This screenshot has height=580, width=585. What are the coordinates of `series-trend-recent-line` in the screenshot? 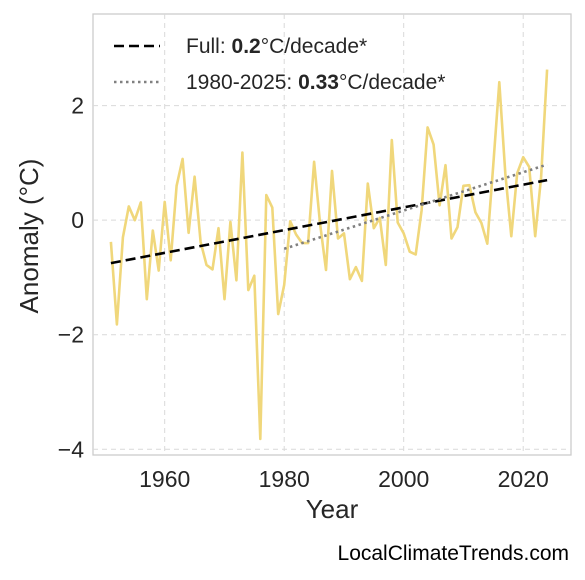 It's located at (415, 207).